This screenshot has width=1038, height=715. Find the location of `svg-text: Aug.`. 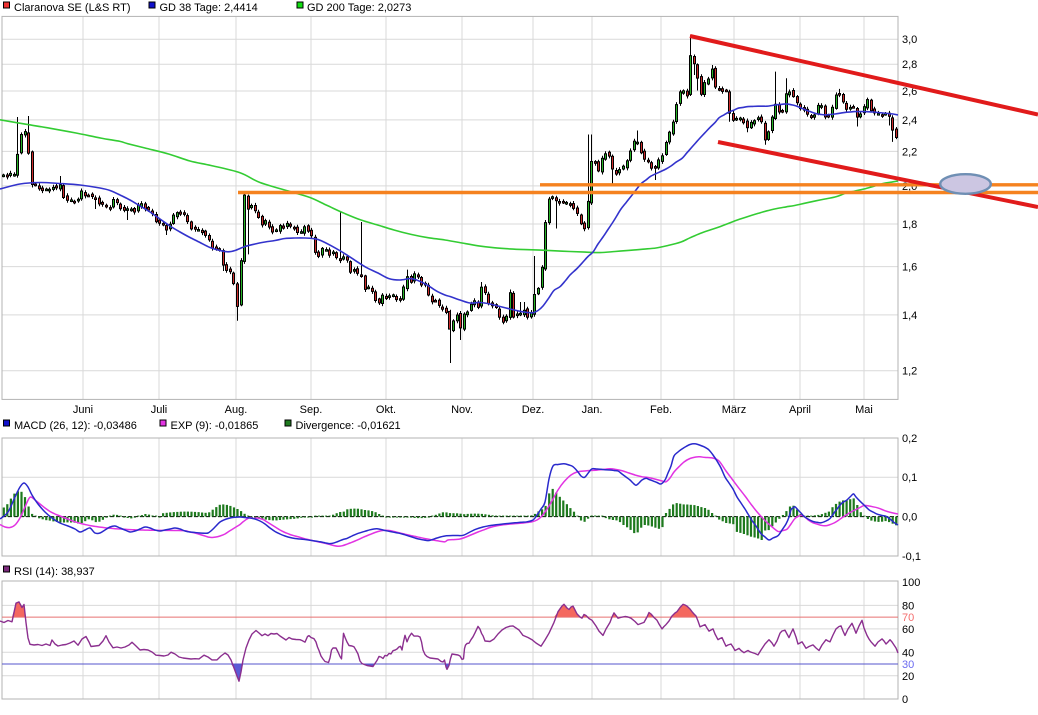

svg-text: Aug. is located at coordinates (236, 410).